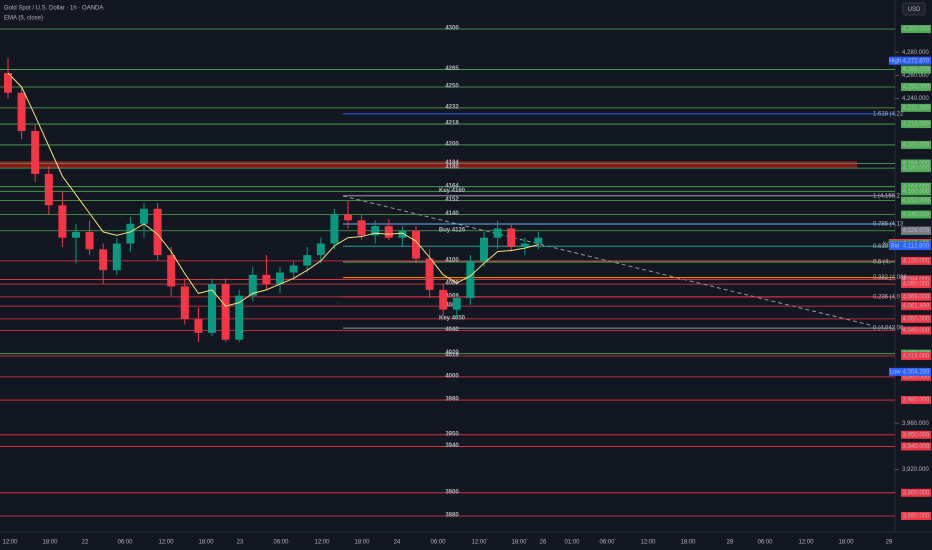  What do you see at coordinates (916, 61) in the screenshot?
I see `price-tag-label: 4,272.670` at bounding box center [916, 61].